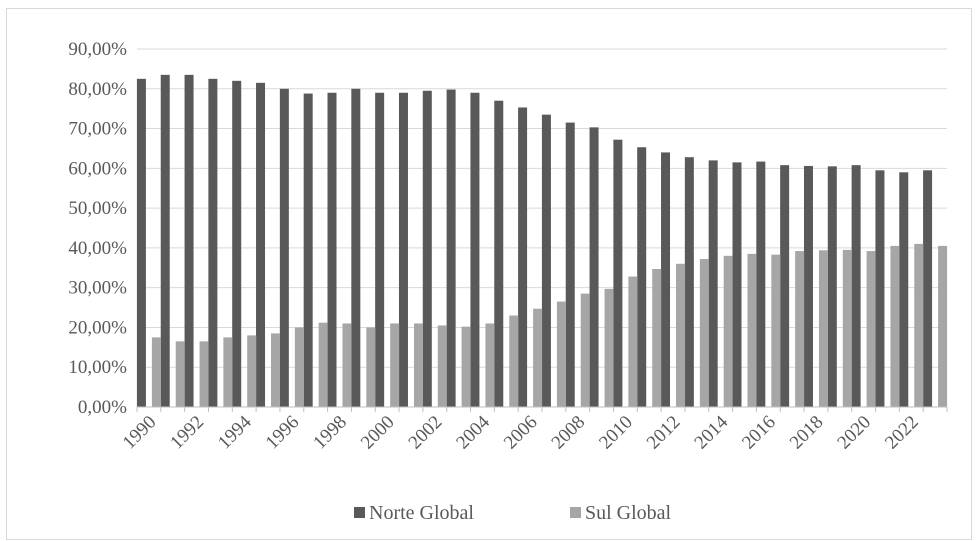 The height and width of the screenshot is (541, 979). What do you see at coordinates (235, 432) in the screenshot?
I see `x-tick-label: 1994` at bounding box center [235, 432].